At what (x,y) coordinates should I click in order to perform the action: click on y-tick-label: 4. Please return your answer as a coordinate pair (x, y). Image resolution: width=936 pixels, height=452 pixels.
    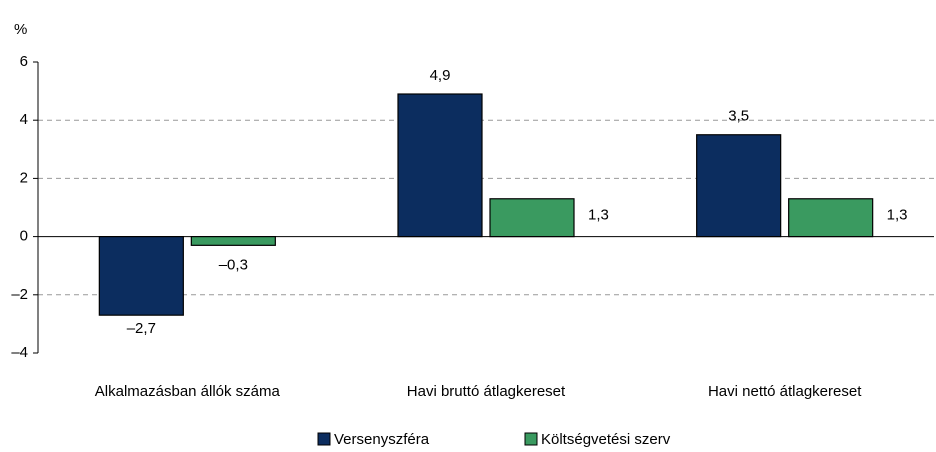
    Looking at the image, I should click on (24, 119).